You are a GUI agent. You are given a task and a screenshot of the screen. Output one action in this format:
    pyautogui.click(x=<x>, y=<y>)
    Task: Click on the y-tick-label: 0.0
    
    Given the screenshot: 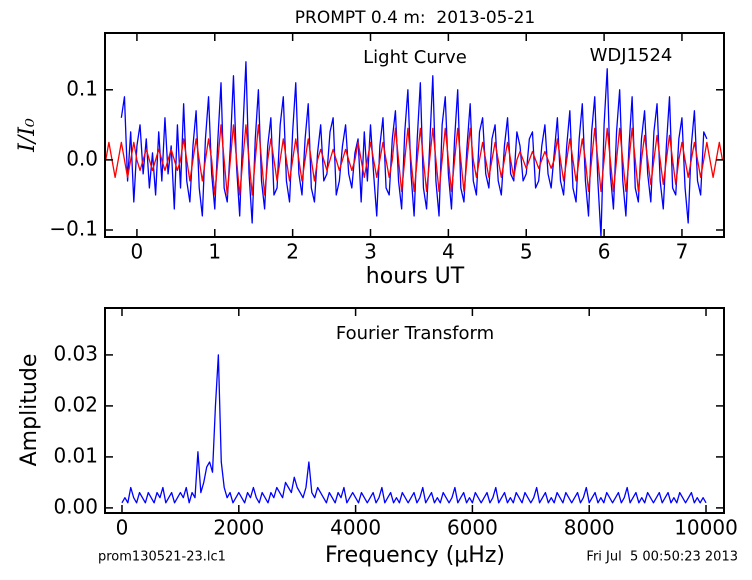 What is the action you would take?
    pyautogui.click(x=82, y=158)
    